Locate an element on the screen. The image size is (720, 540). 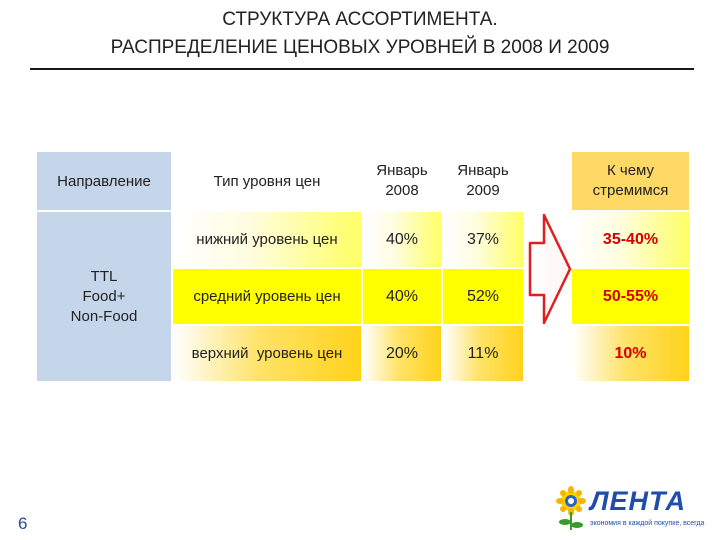
row-high-level-label: верхний уровень цен is located at coordinates (267, 353).